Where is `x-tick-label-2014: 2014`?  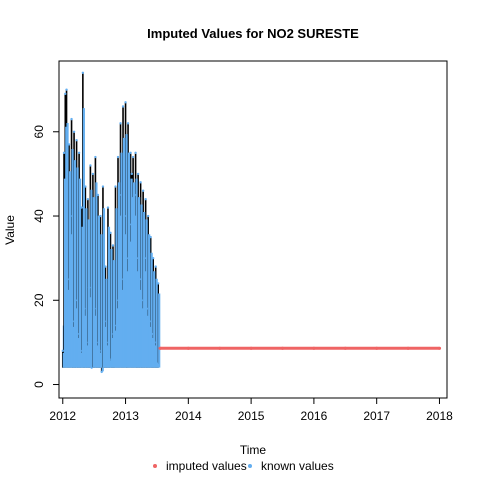
x-tick-label-2014: 2014 is located at coordinates (188, 416).